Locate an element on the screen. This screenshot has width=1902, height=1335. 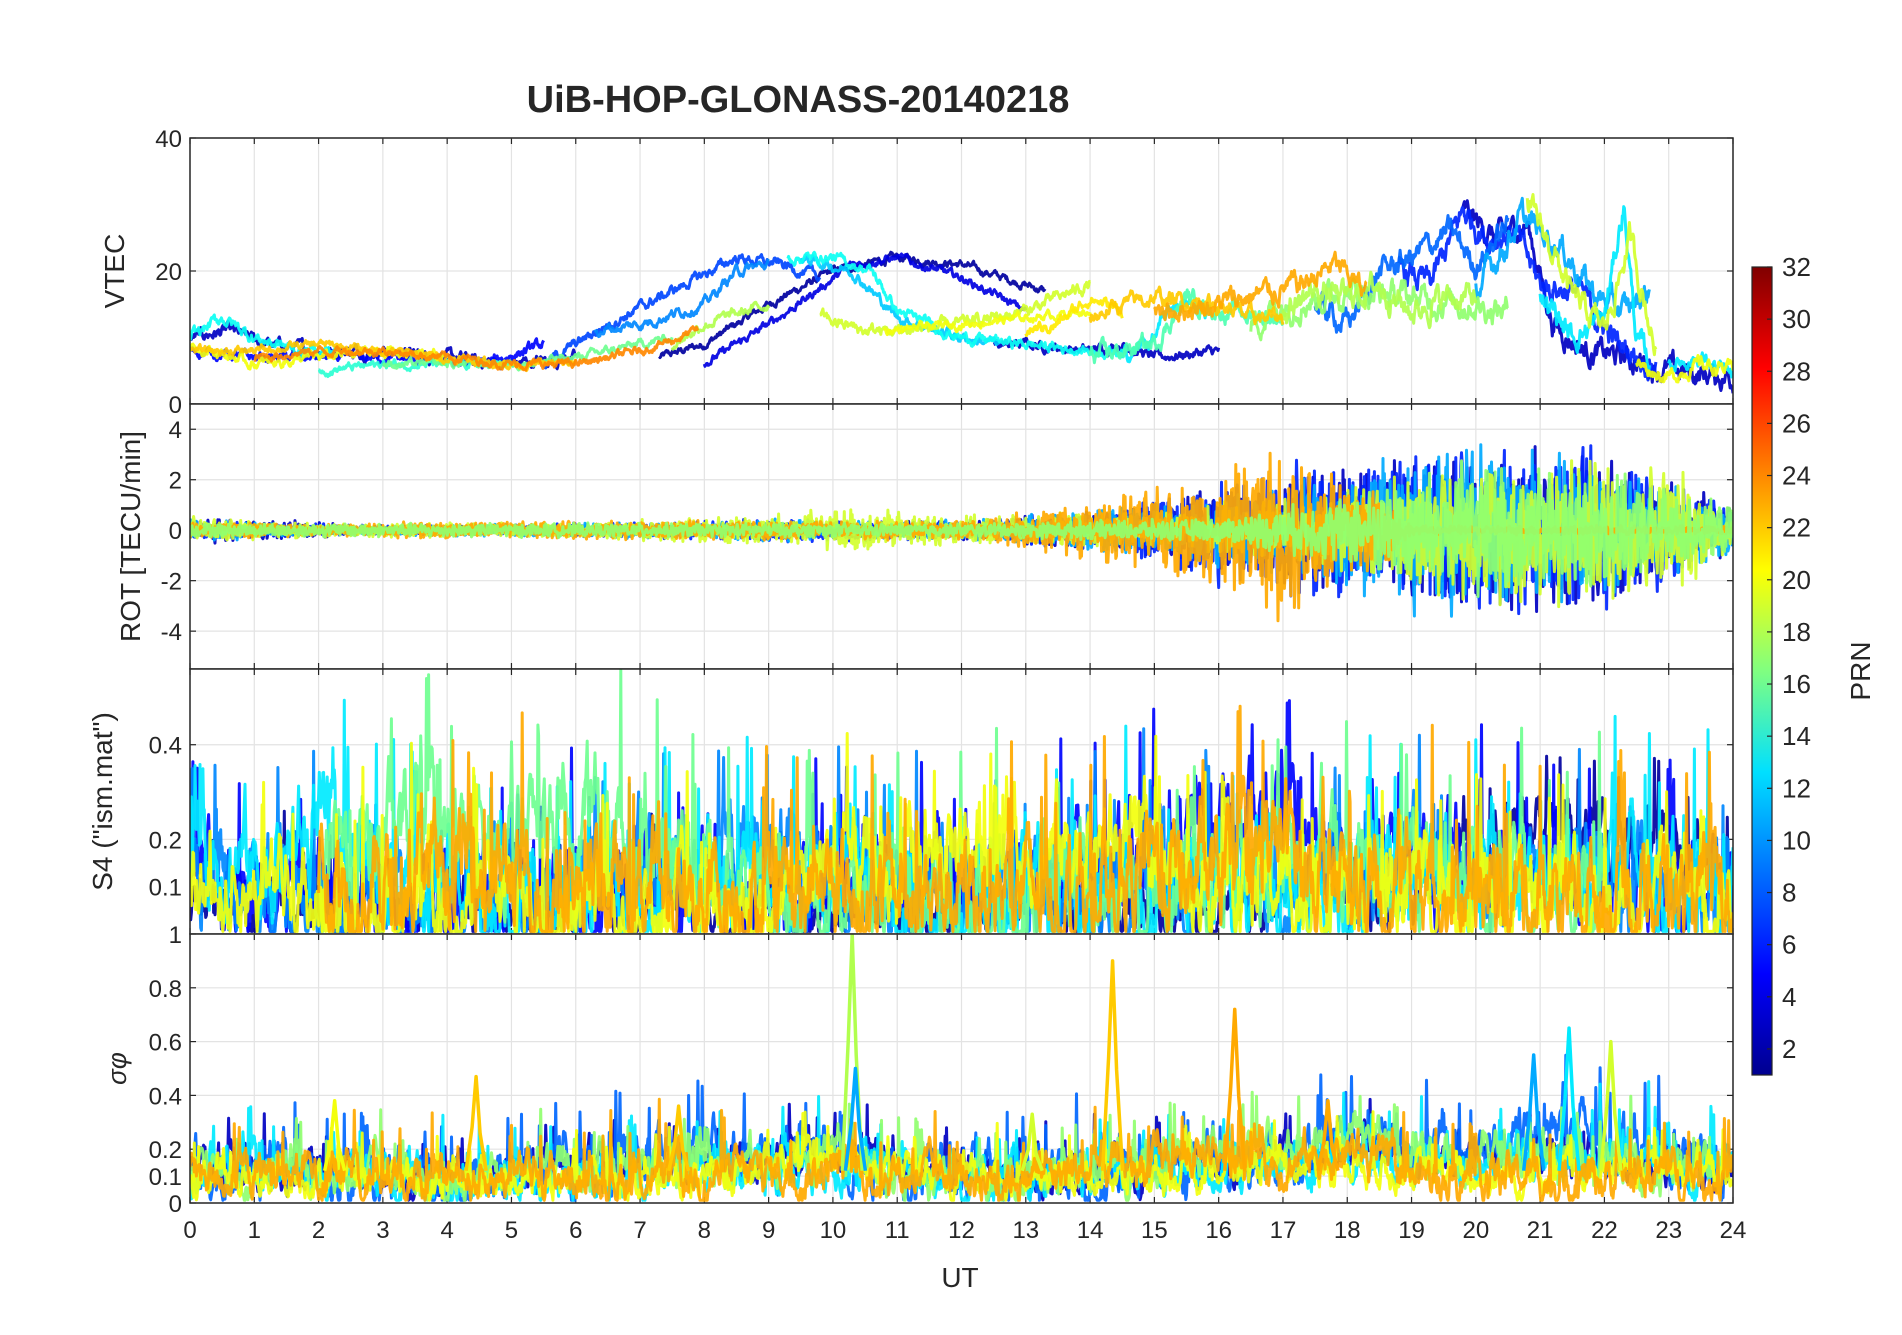
x-tick-label: 1 is located at coordinates (254, 1230).